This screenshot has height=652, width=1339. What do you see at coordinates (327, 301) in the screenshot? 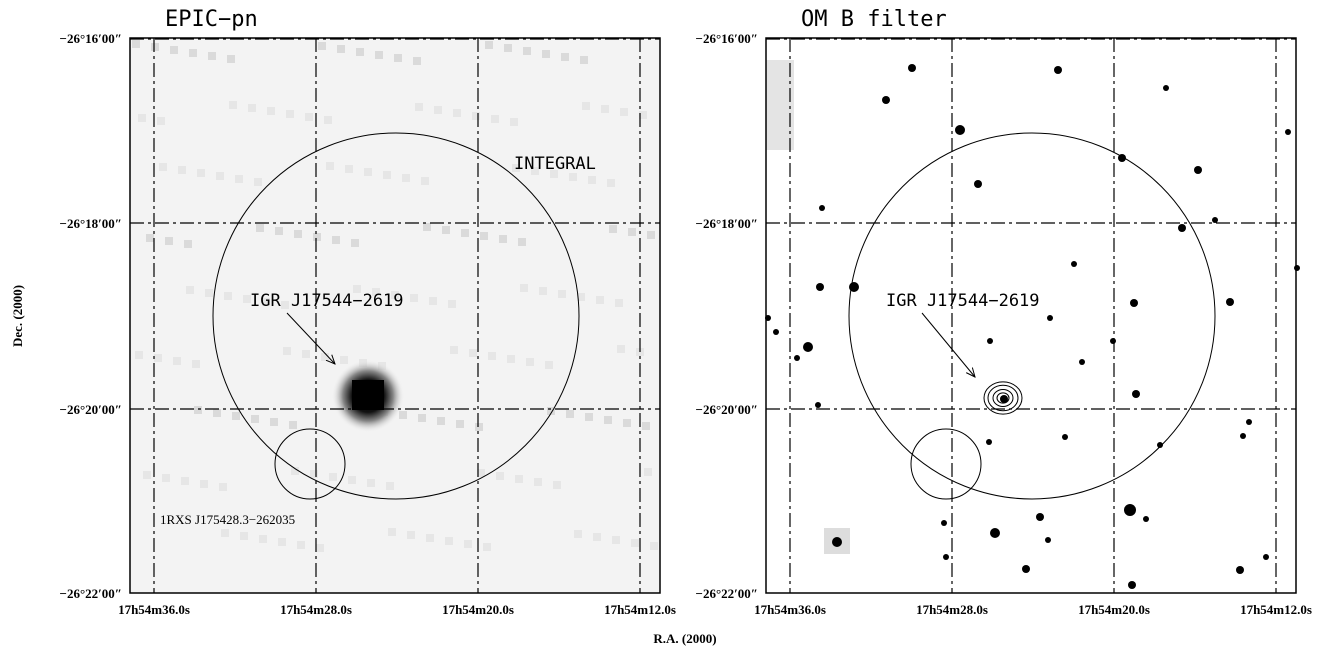
I see `annotation: IGR J17544−2619` at bounding box center [327, 301].